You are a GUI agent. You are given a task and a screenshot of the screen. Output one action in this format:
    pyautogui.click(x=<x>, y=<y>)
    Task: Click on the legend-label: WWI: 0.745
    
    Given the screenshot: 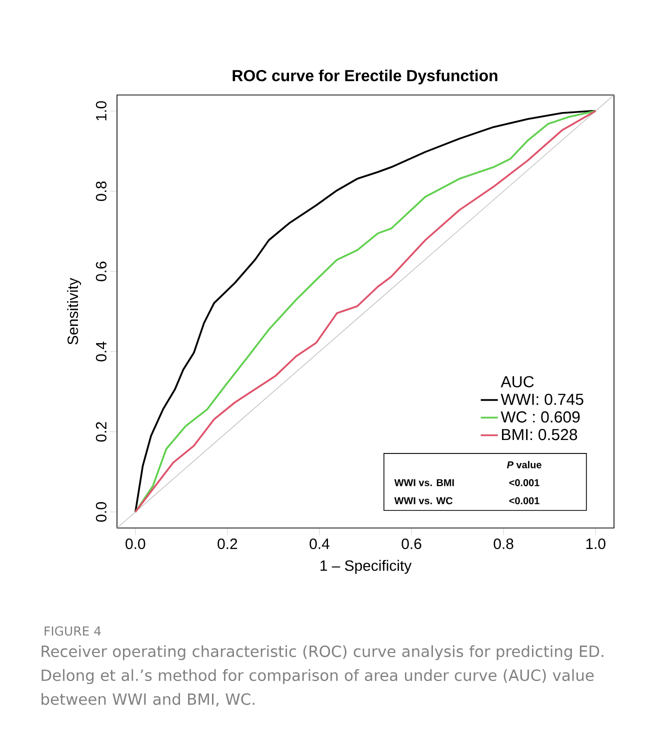 What is the action you would take?
    pyautogui.click(x=542, y=399)
    